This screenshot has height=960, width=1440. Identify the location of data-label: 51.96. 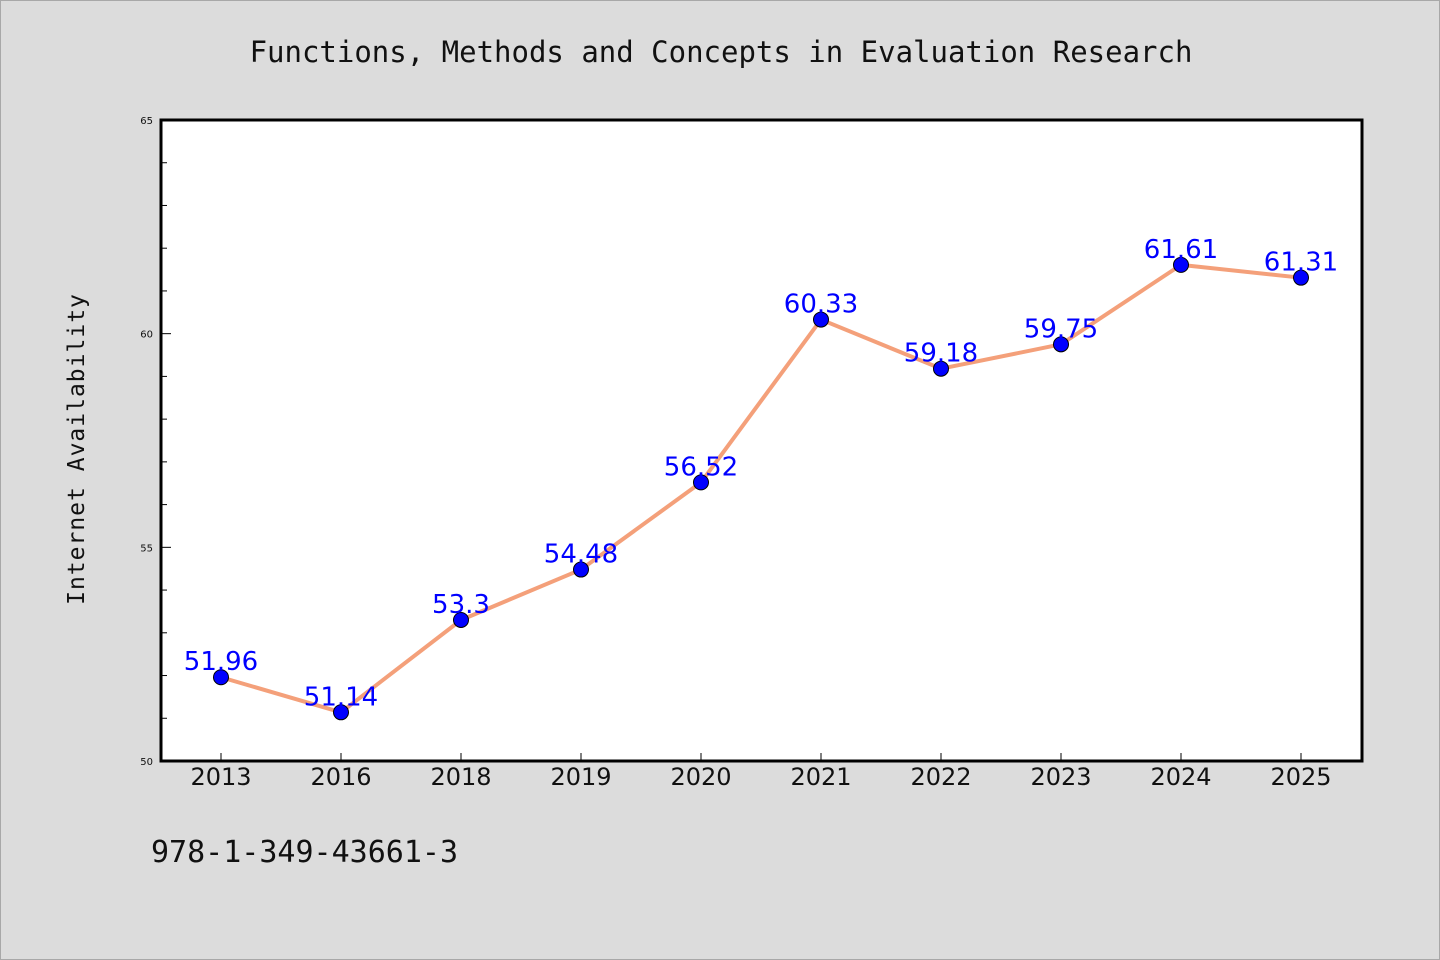
(221, 662).